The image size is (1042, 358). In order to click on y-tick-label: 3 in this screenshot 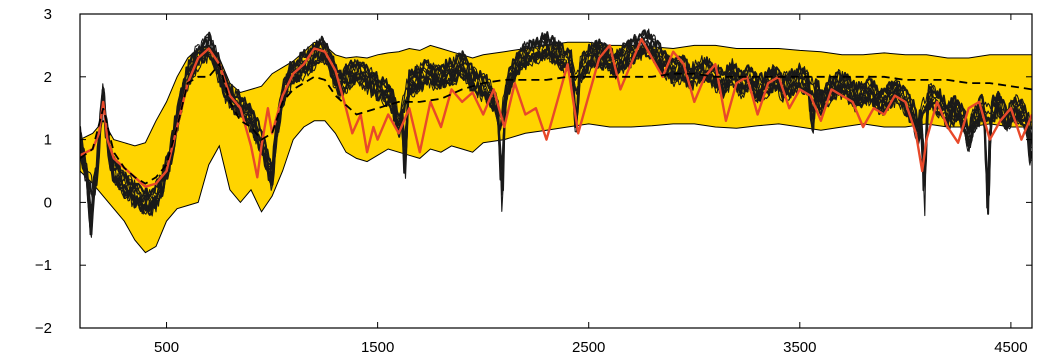, I will do `click(48, 14)`.